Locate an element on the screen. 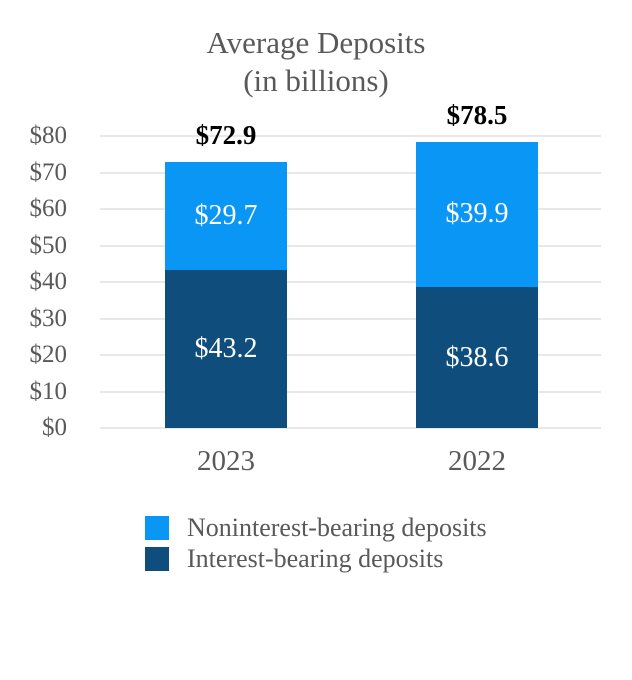 The image size is (632, 680). chart-title-line2: (in billions) is located at coordinates (316, 80).